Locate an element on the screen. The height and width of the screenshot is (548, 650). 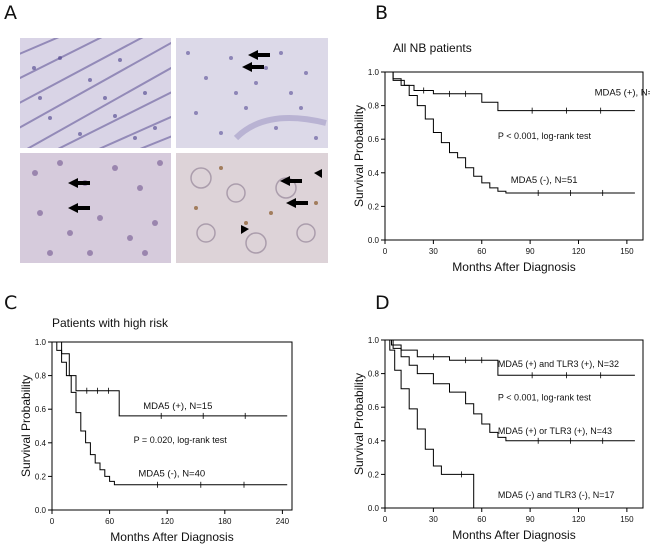
series-label: MDA5 (-) and TLR3 (-), N=17 is located at coordinates (556, 495).